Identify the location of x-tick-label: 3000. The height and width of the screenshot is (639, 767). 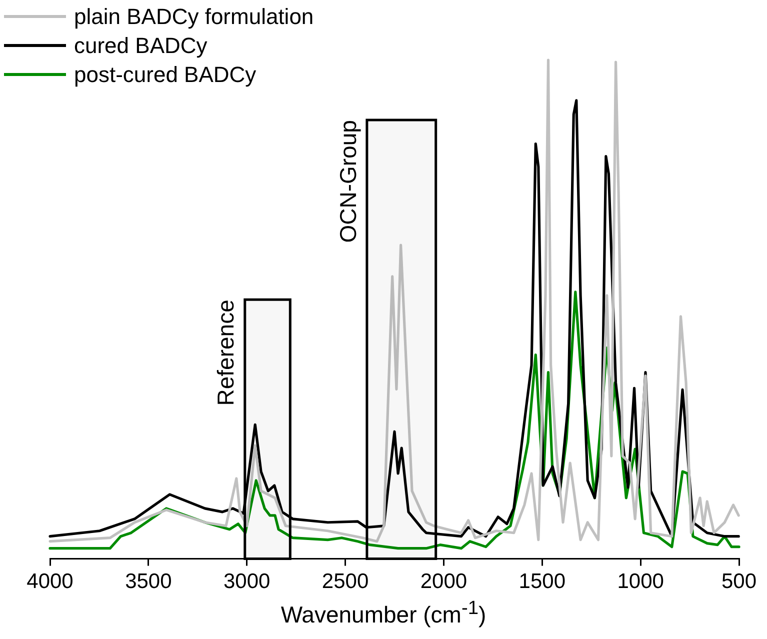
(247, 582).